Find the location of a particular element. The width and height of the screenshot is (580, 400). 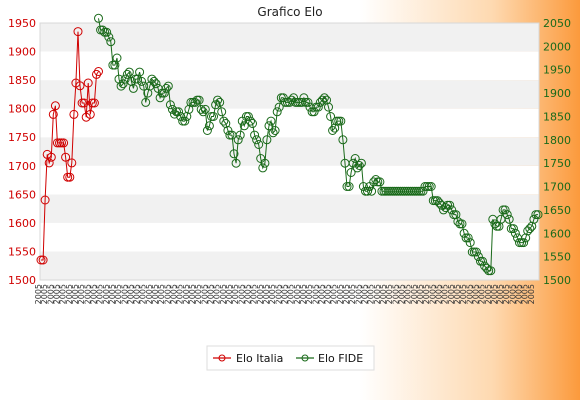

y-axis-left: 1500 1550 1600 1650 1700 1750 1800 1850 1900 1950 is located at coordinates (22, 152).